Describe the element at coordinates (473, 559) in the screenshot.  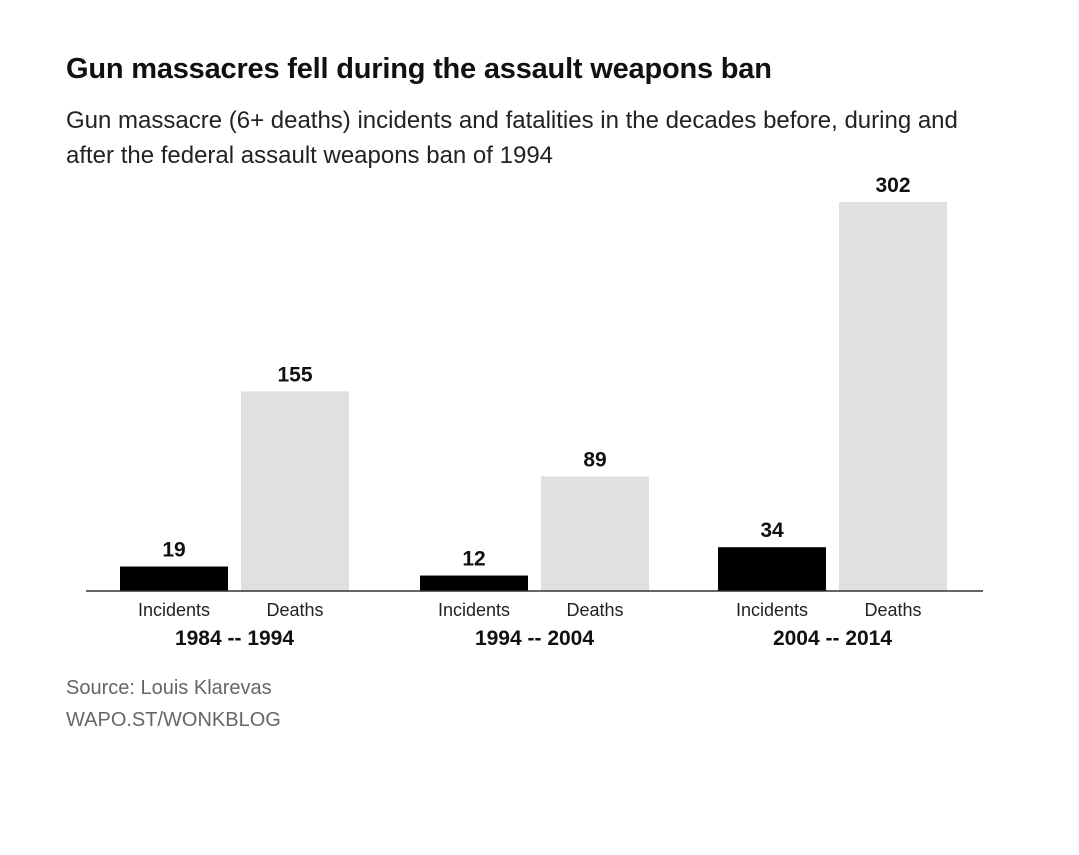
I see `incidents-value-label: 12` at that location.